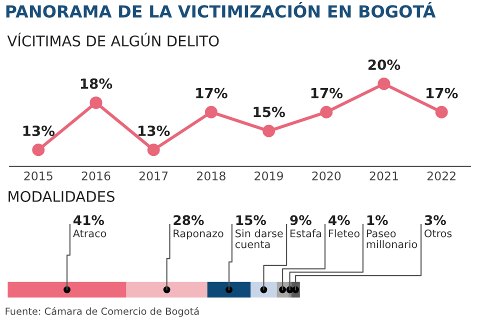 This screenshot has height=320, width=480. Describe the element at coordinates (384, 65) in the screenshot. I see `data-label: 20%` at that location.